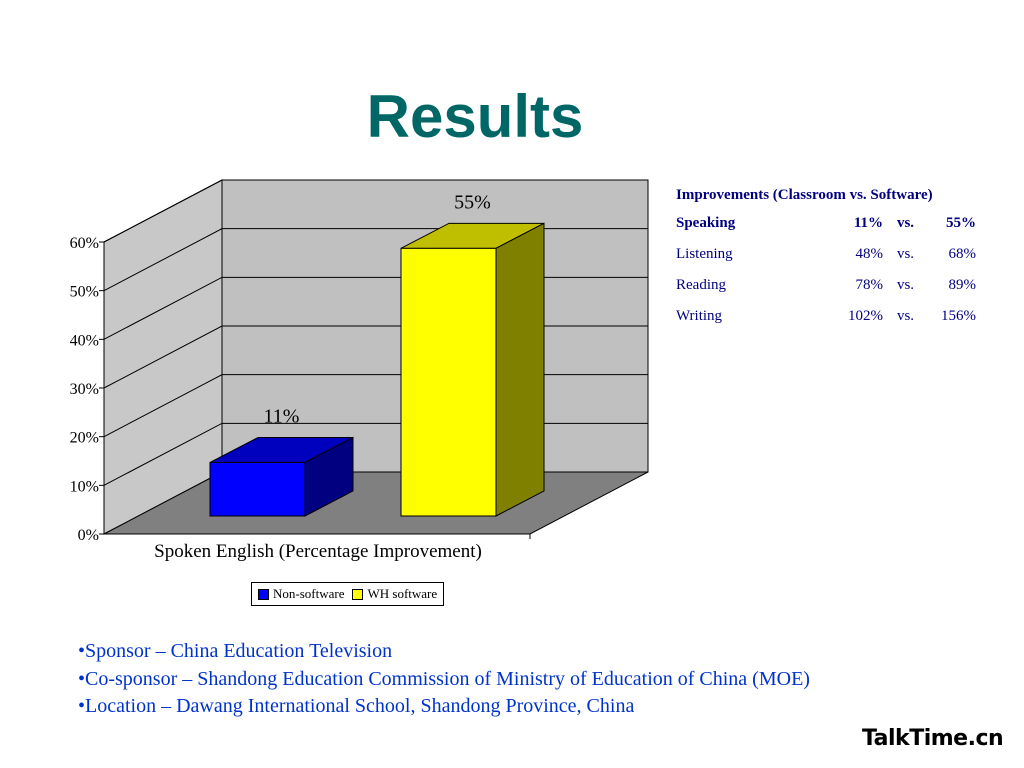 Image resolution: width=1024 pixels, height=768 pixels. I want to click on y-tick-label: 10%, so click(84, 486).